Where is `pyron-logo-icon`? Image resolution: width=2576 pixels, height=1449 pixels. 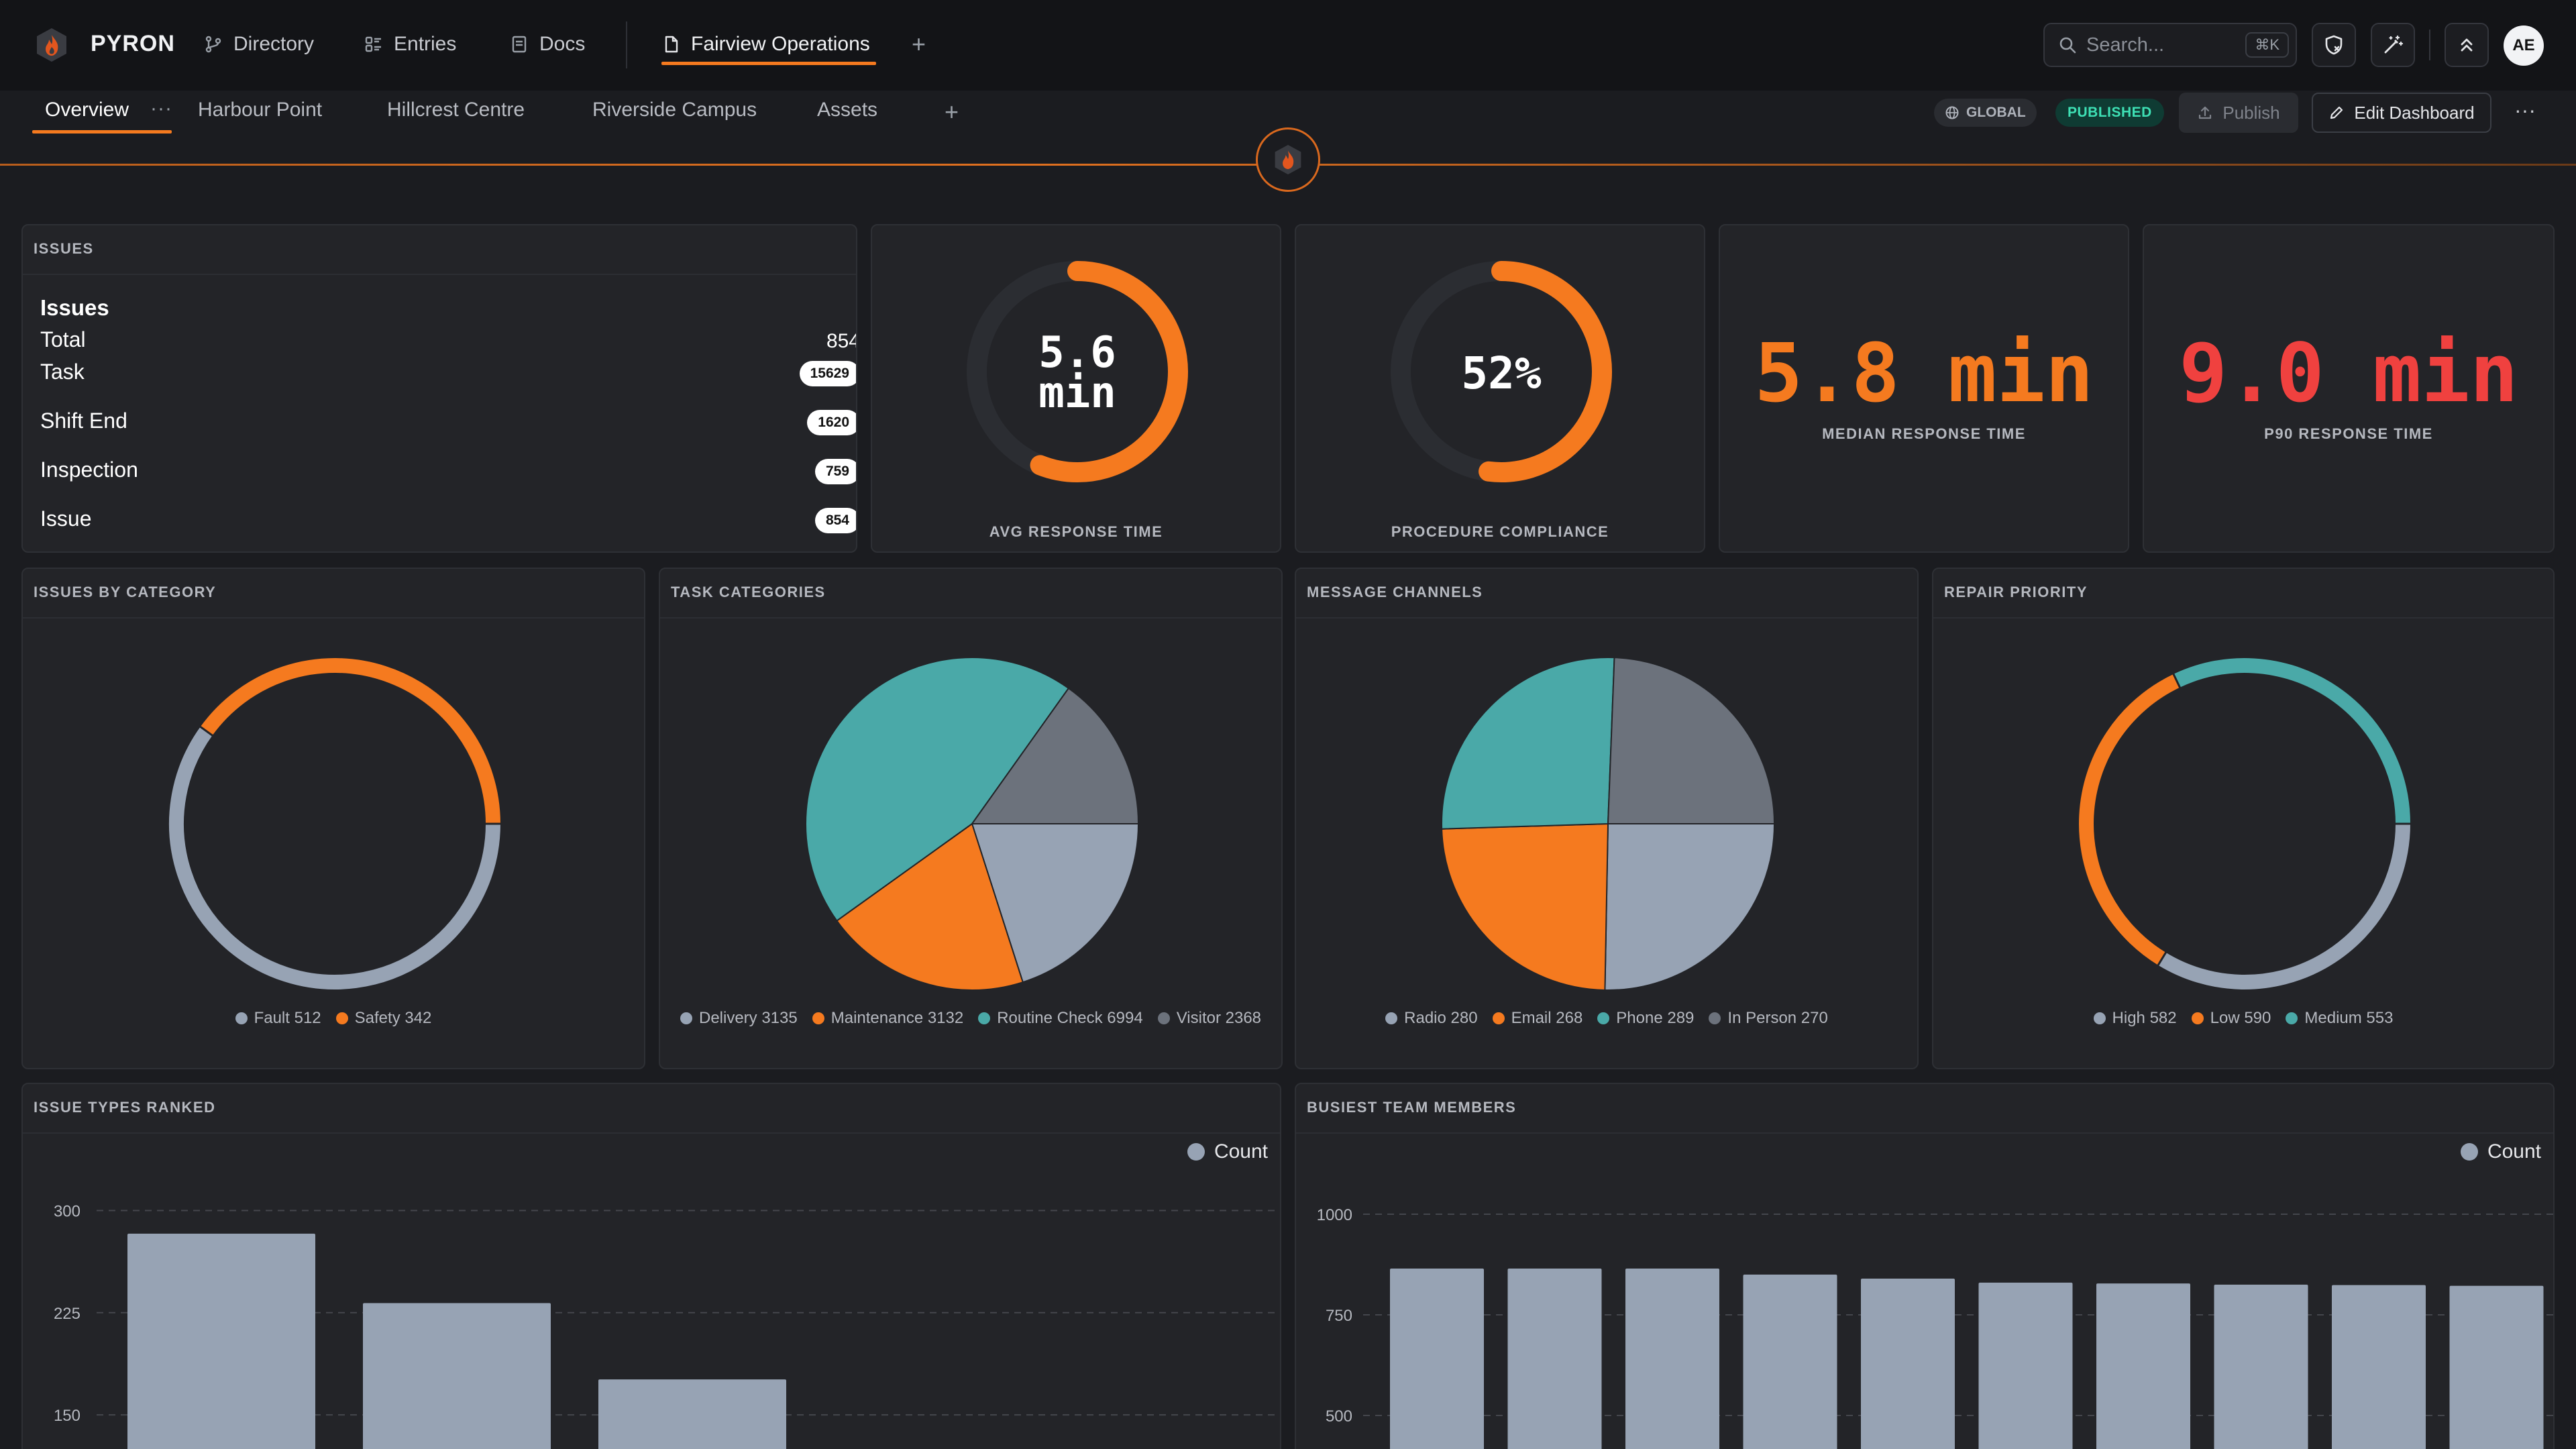 pyron-logo-icon is located at coordinates (51, 45).